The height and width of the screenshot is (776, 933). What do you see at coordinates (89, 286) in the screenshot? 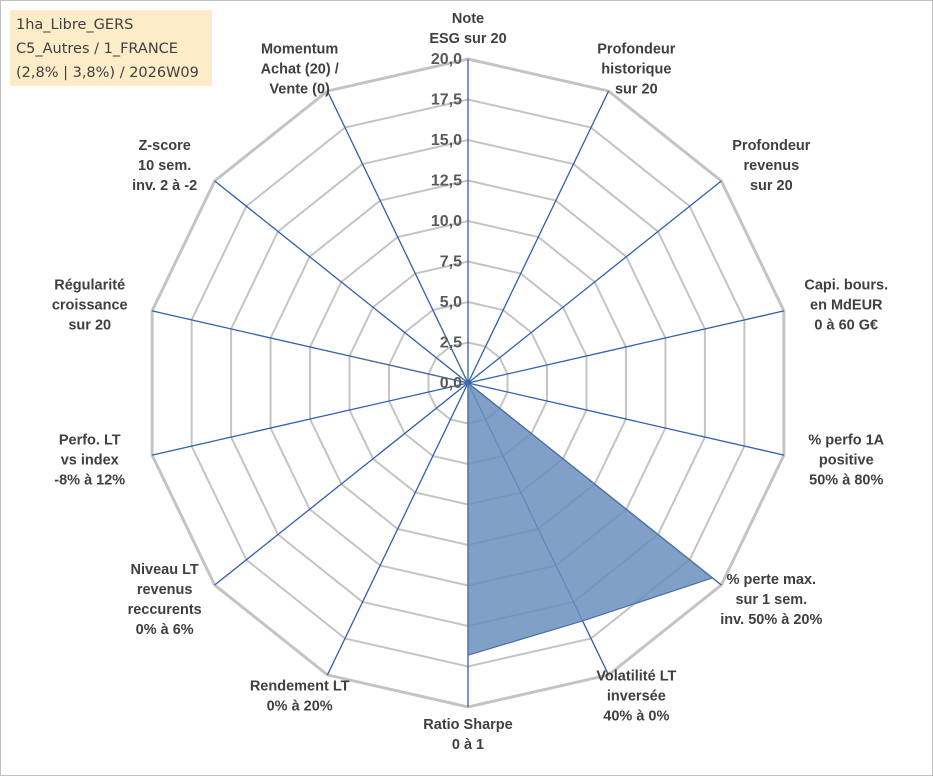
I see `category-label-line: Régularité` at bounding box center [89, 286].